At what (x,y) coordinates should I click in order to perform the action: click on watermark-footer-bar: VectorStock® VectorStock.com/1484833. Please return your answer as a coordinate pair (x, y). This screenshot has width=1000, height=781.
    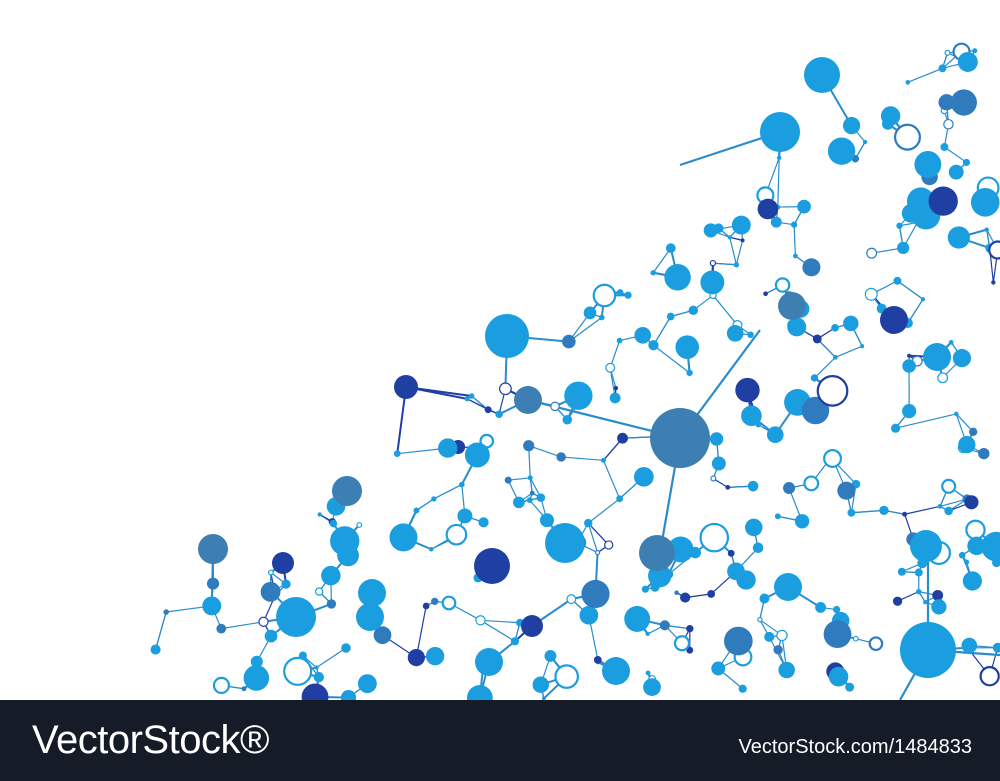
    Looking at the image, I should click on (500, 740).